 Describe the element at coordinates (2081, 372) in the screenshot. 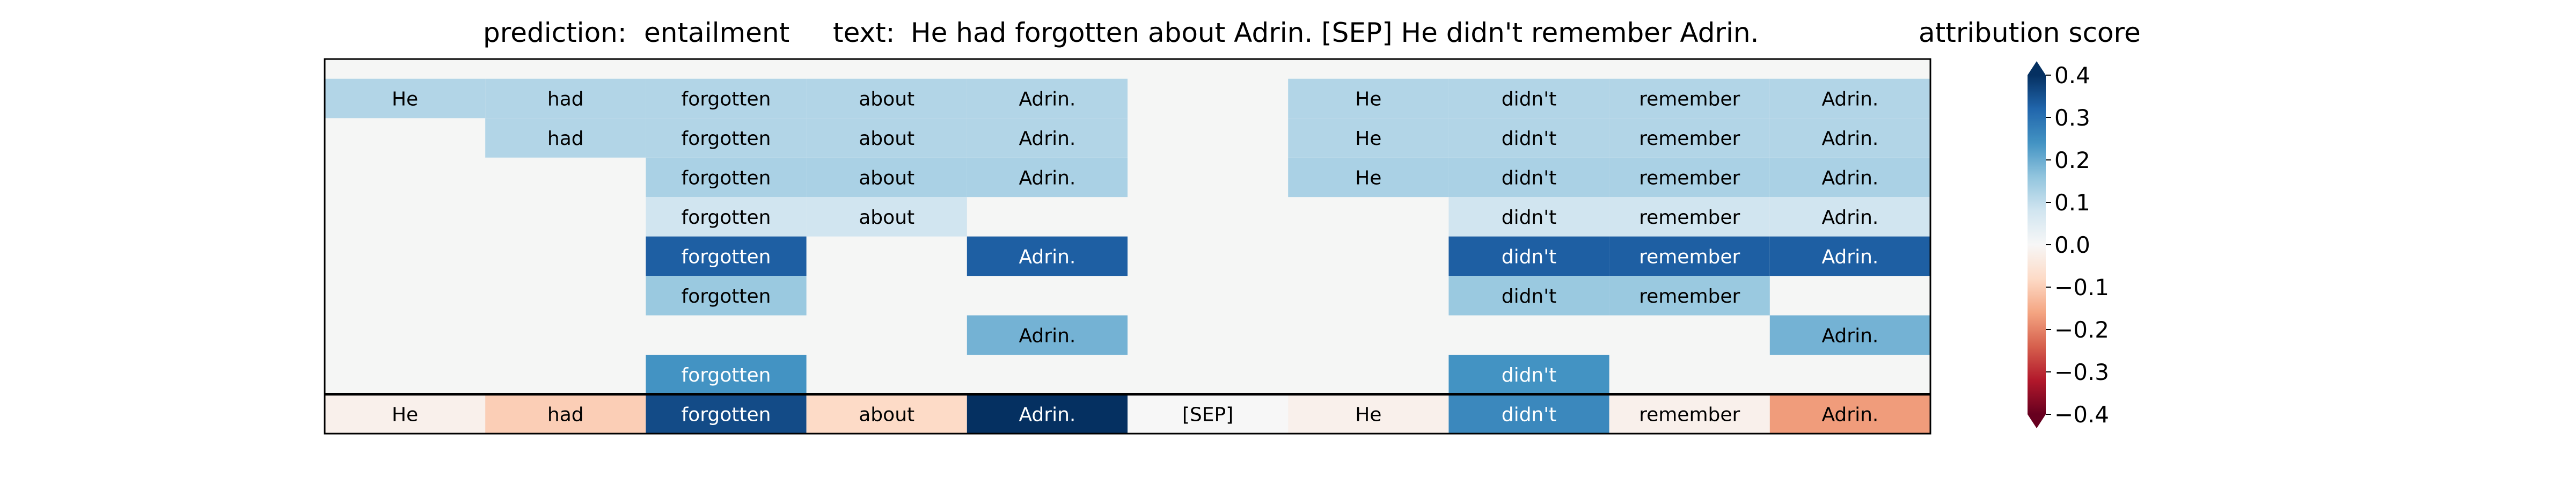

I see `colorbar-tick-label: −0.3` at that location.